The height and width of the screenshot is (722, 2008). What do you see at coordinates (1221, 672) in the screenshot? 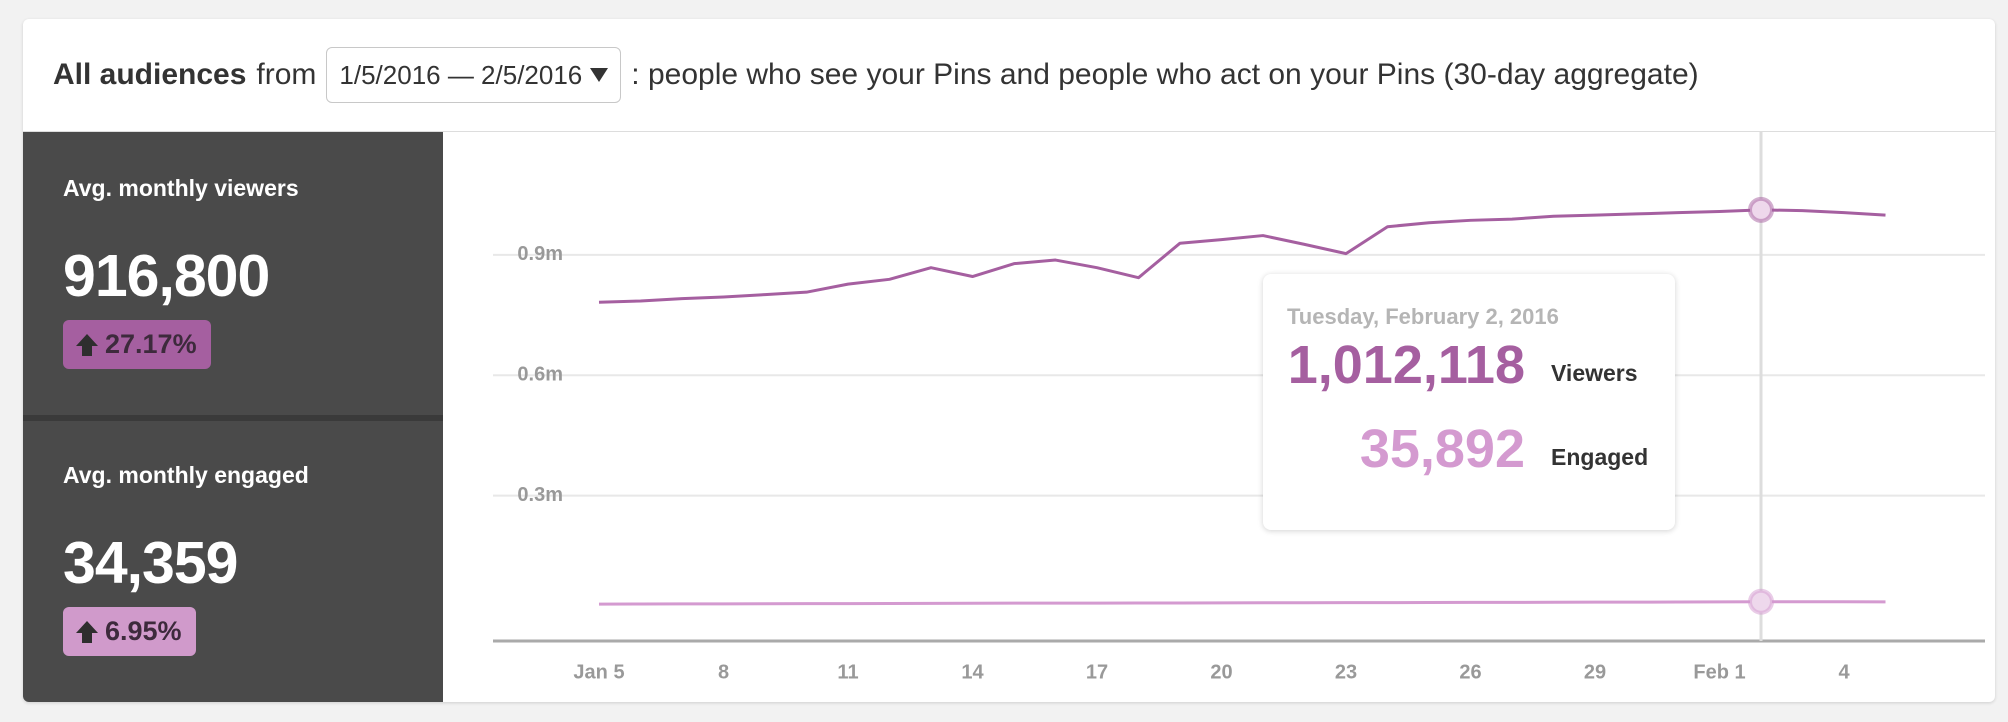
I see `x-tick-label: 20` at bounding box center [1221, 672].